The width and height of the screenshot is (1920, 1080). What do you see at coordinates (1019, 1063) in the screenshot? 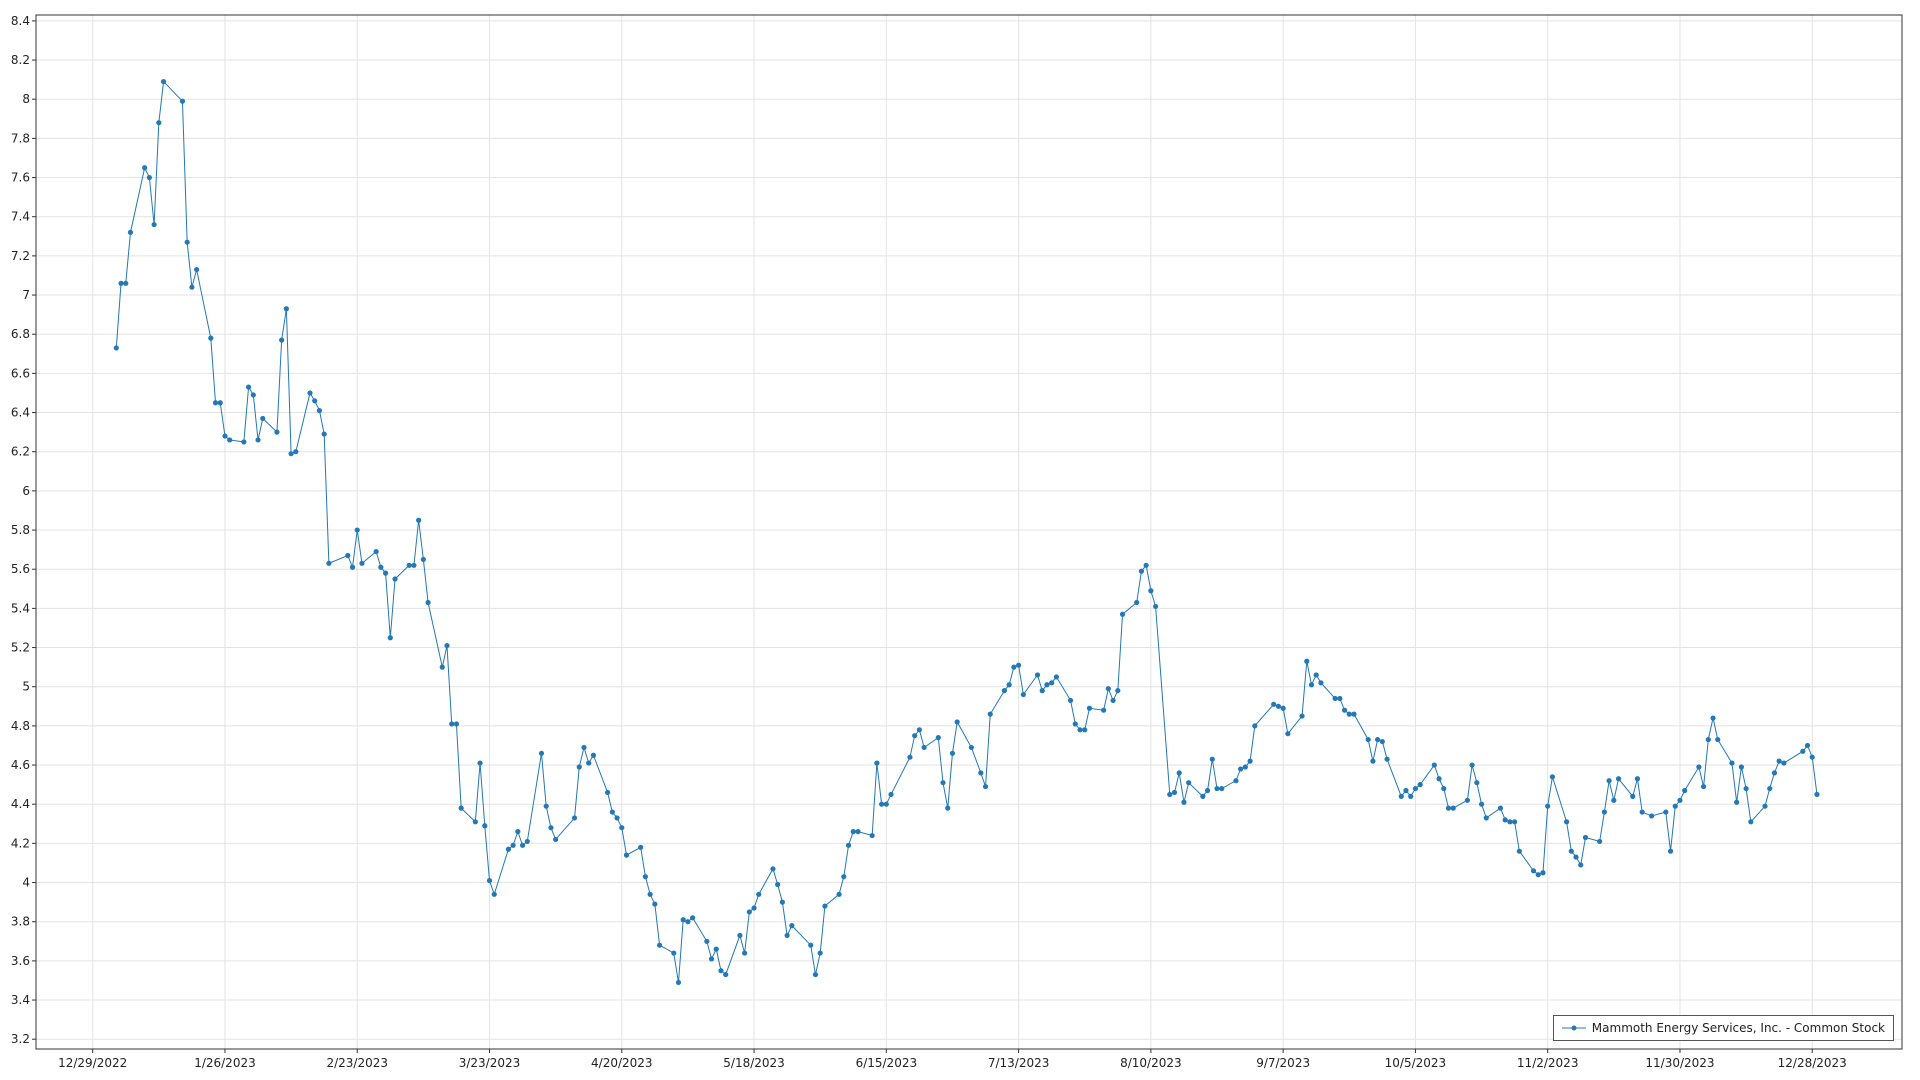
I see `x-tick-label: 7/13/2023` at bounding box center [1019, 1063].